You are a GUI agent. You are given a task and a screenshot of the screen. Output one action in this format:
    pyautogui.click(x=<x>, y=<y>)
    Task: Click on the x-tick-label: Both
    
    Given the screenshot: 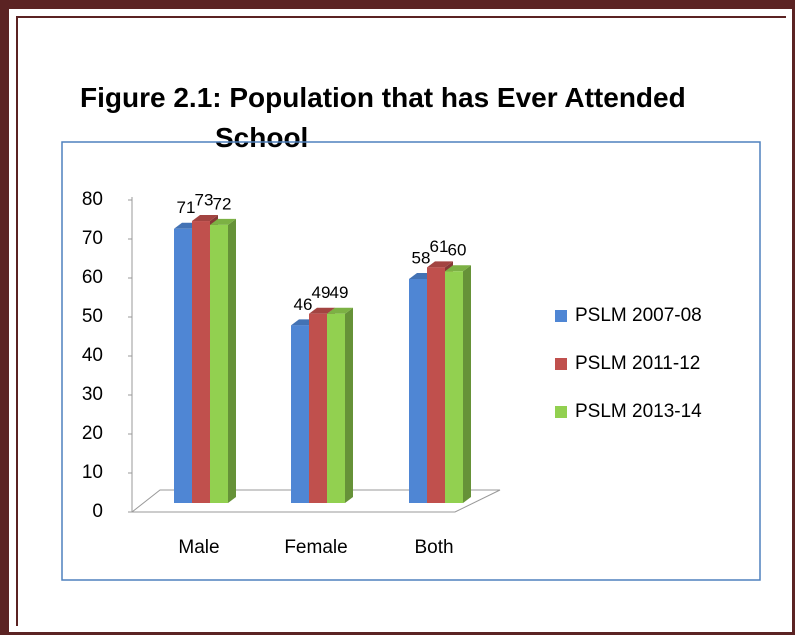 What is the action you would take?
    pyautogui.click(x=433, y=547)
    